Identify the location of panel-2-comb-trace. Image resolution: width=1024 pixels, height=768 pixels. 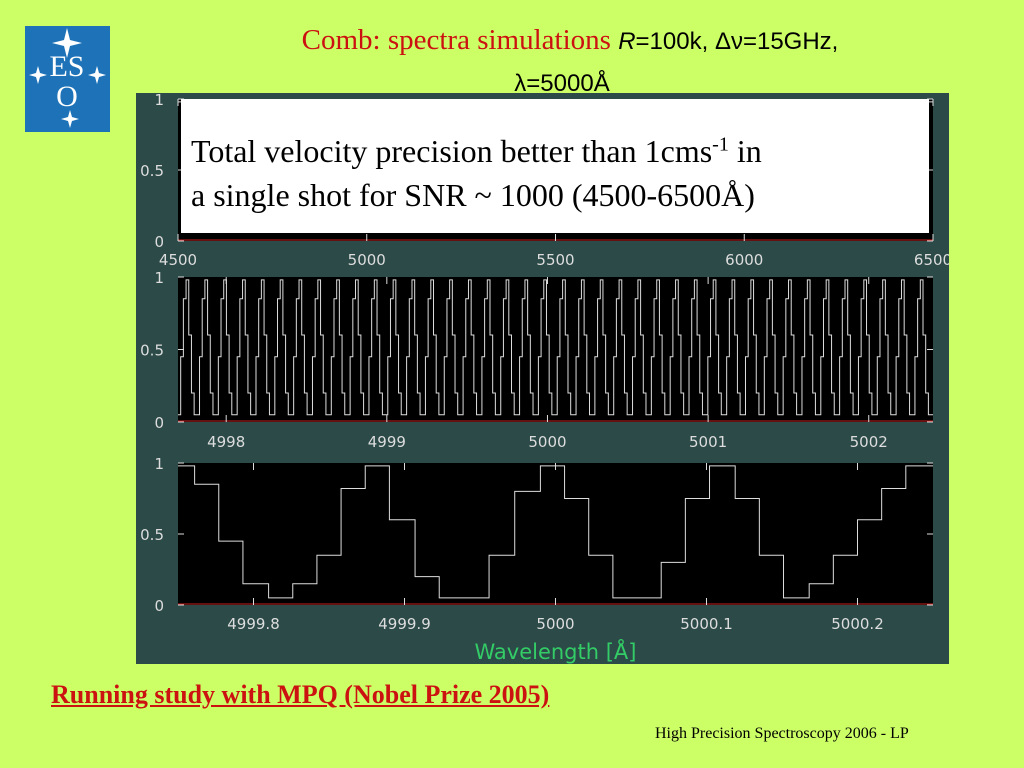
(555, 347).